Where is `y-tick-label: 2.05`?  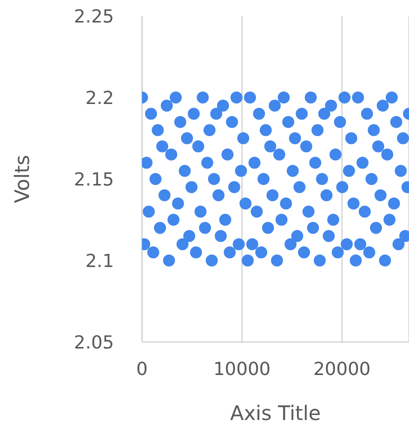 y-tick-label: 2.05 is located at coordinates (94, 343).